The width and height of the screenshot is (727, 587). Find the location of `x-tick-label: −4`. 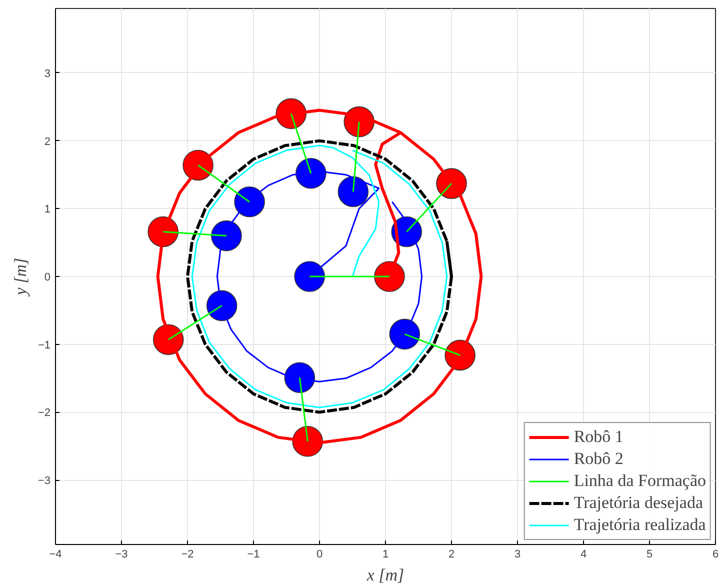

x-tick-label: −4 is located at coordinates (55, 554).